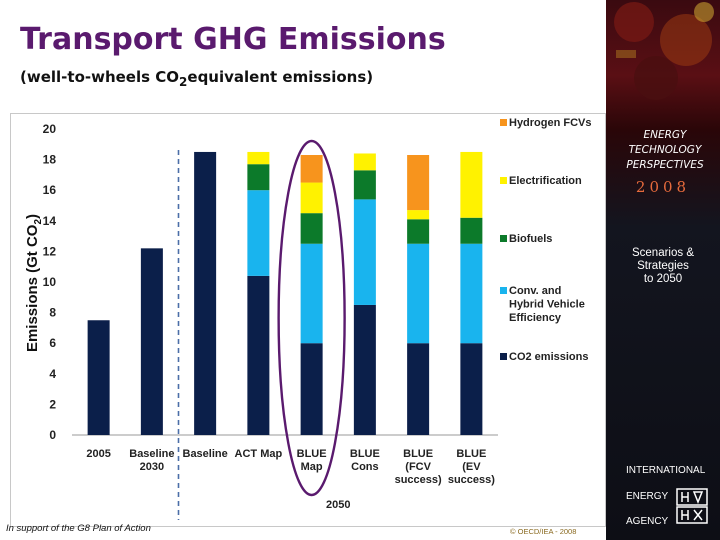 The image size is (720, 540). What do you see at coordinates (535, 291) in the screenshot?
I see `legend-label: Conv. and` at bounding box center [535, 291].